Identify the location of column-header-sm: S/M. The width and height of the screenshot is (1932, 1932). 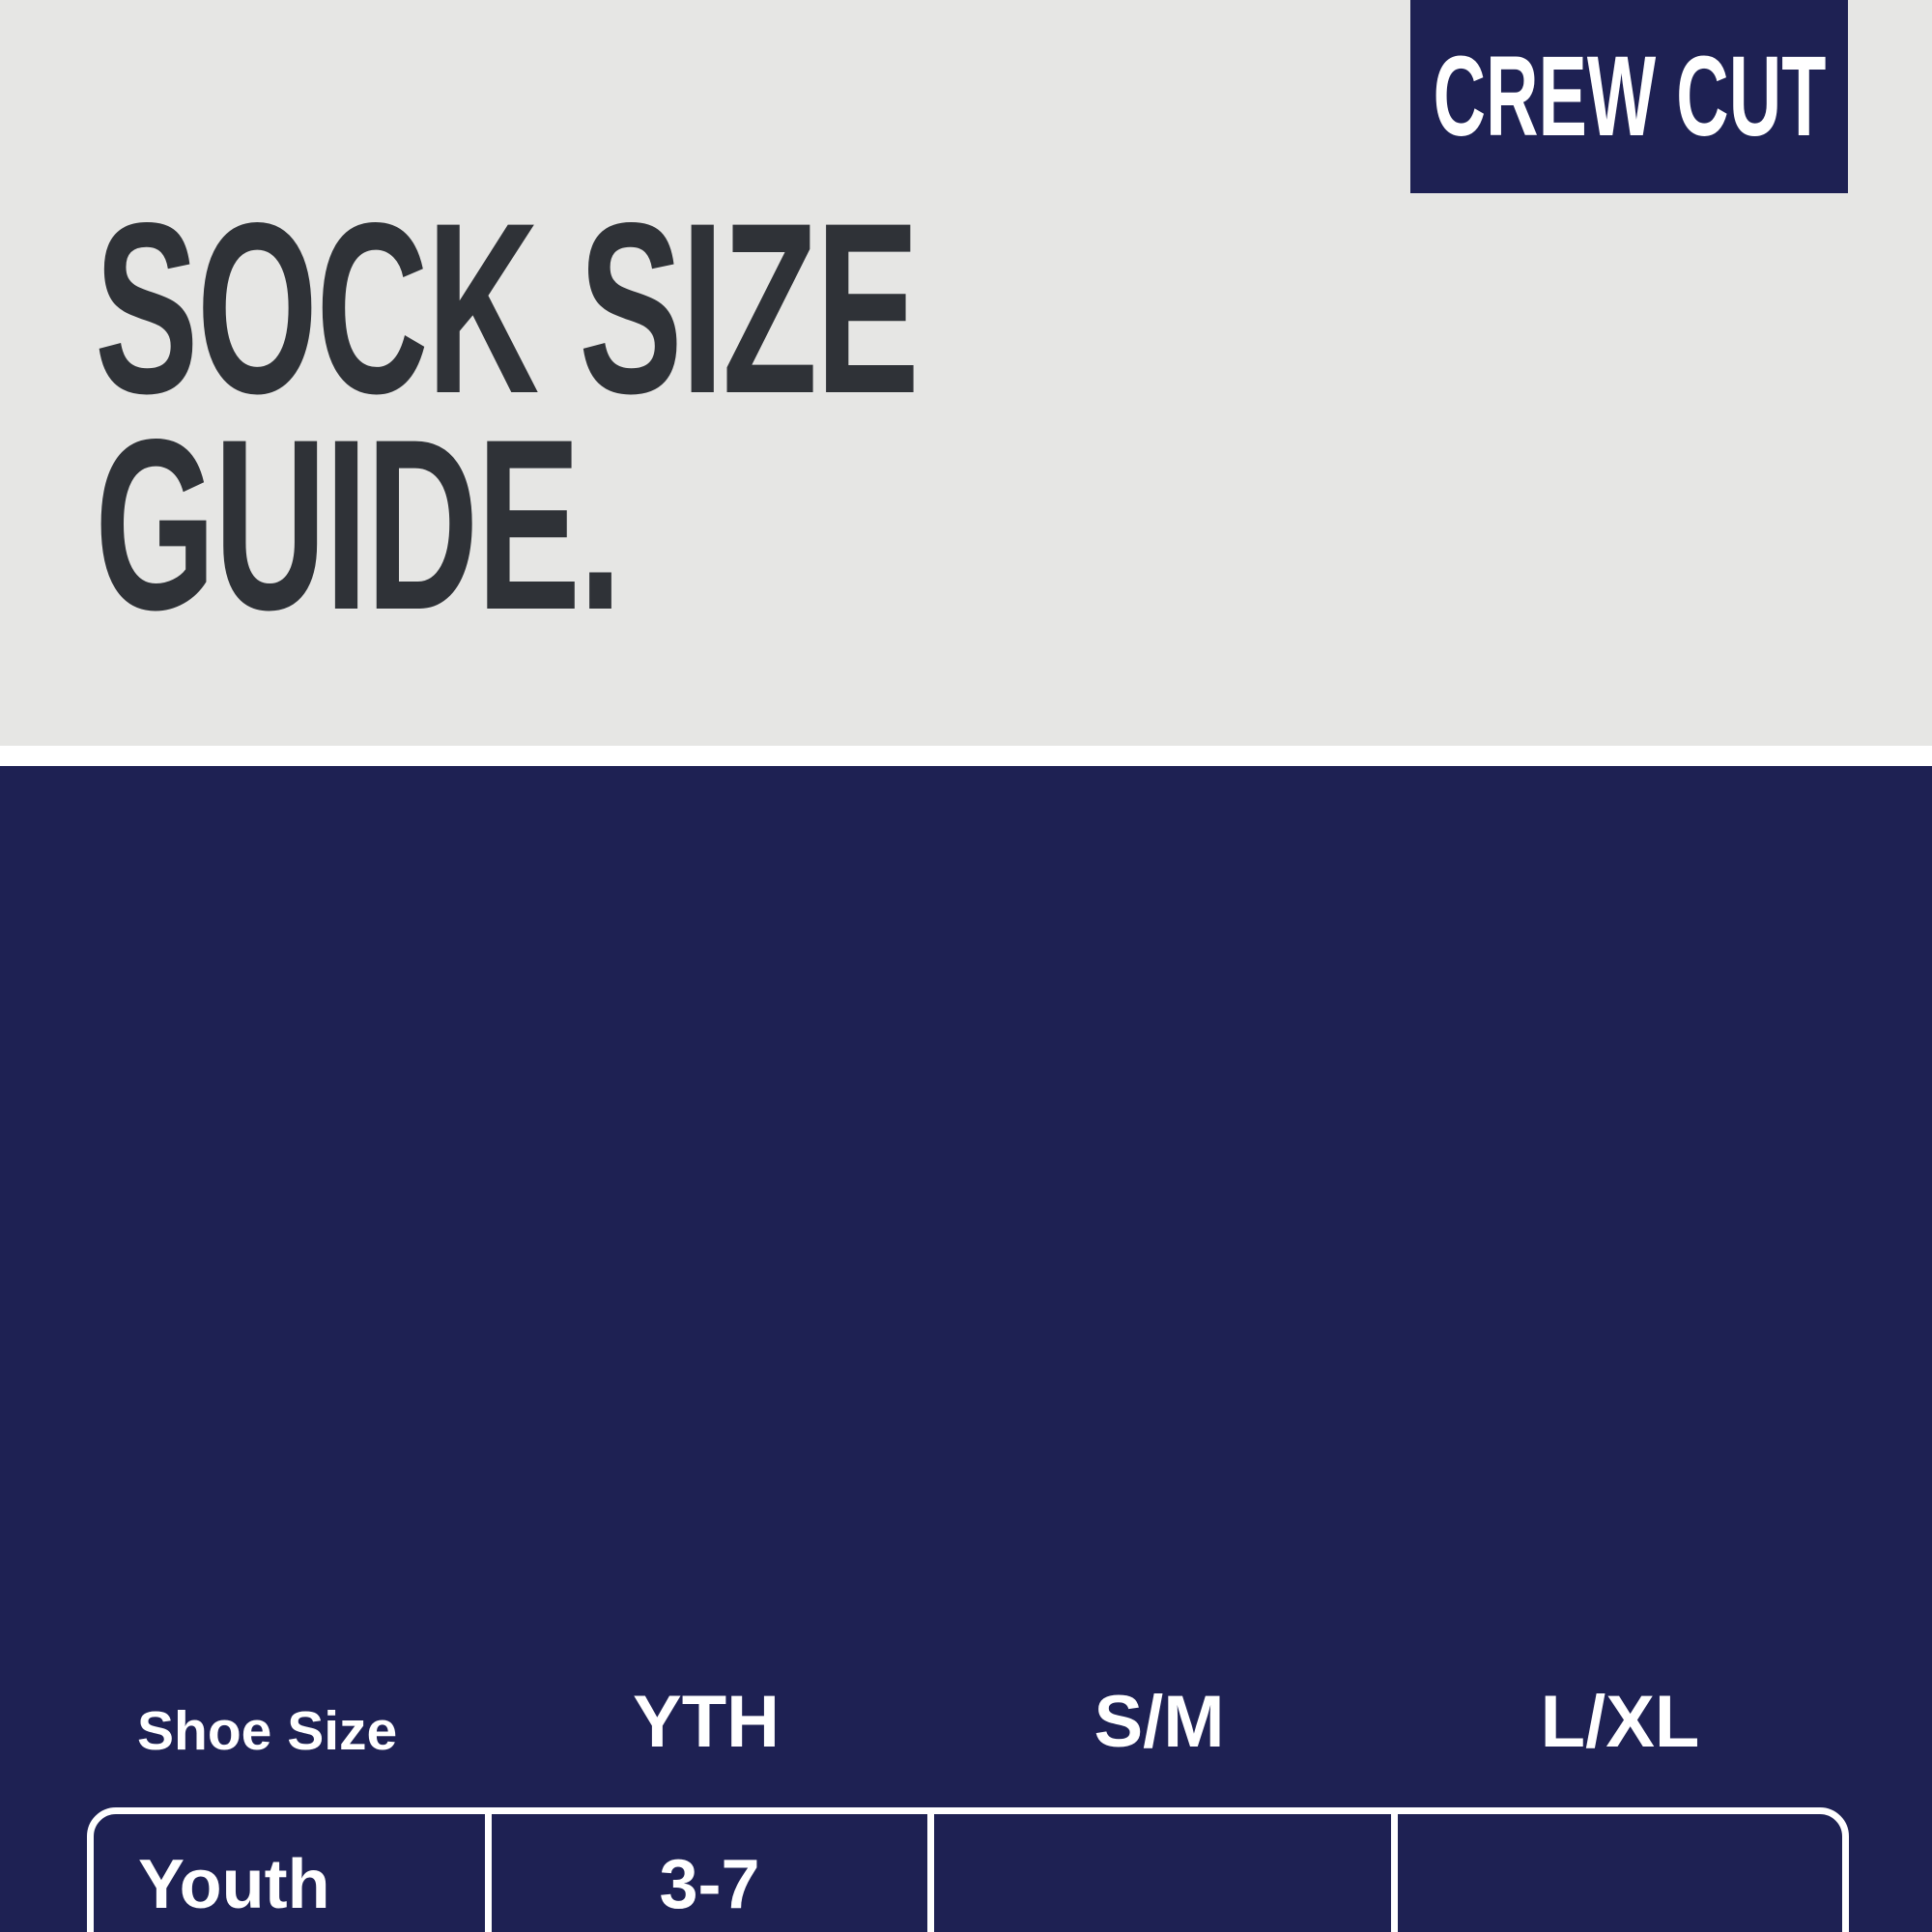
(1159, 1722).